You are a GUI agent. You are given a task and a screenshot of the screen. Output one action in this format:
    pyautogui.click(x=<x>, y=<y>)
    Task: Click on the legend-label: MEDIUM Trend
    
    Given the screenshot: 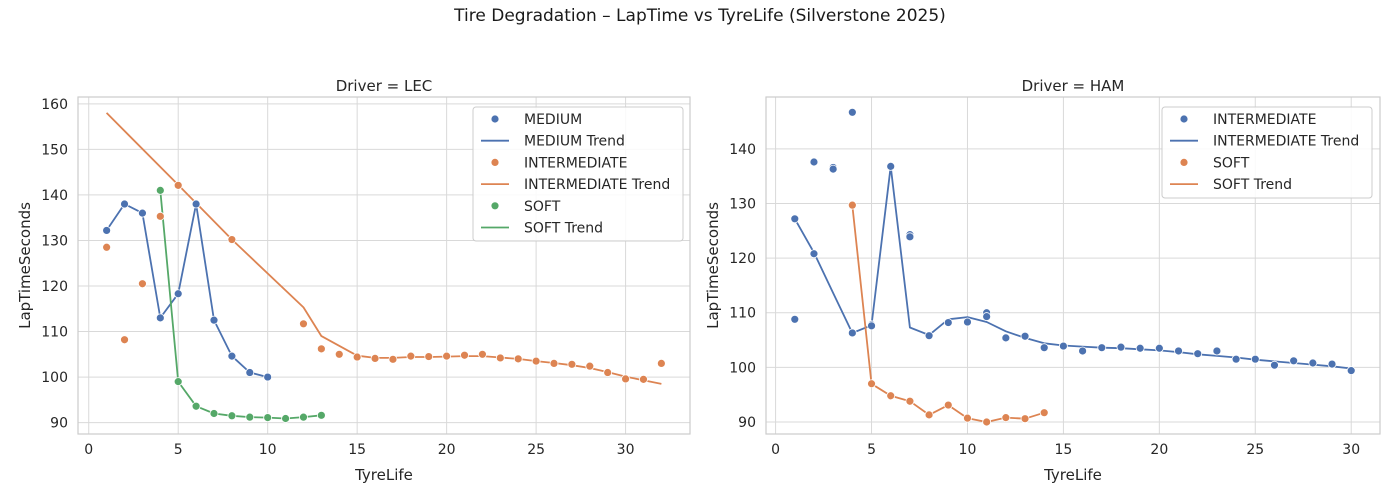 What is the action you would take?
    pyautogui.click(x=574, y=142)
    